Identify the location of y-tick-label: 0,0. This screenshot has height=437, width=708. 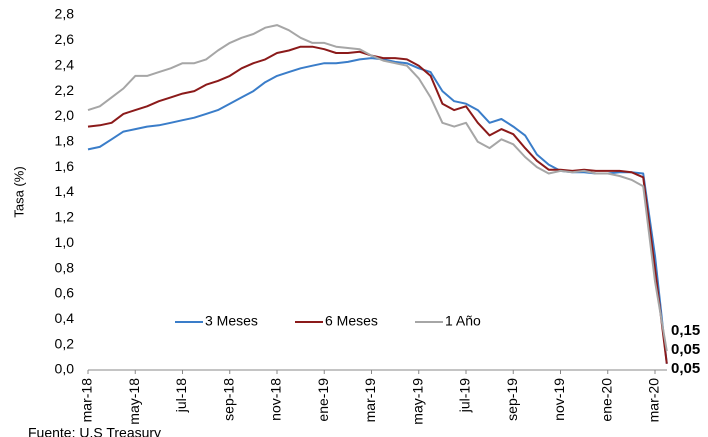
(65, 369).